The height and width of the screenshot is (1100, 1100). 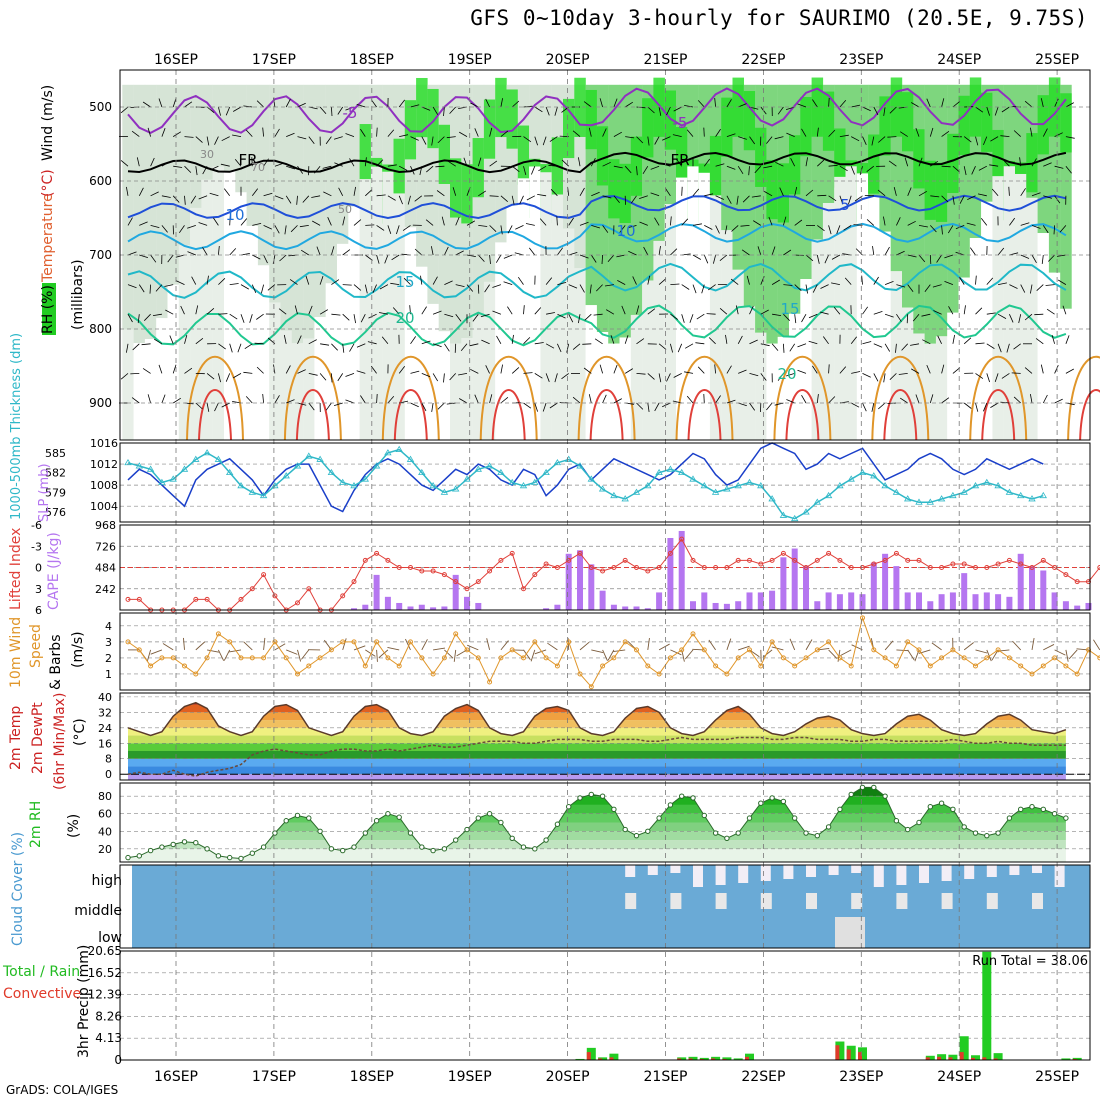 I want to click on day-label-top: 16SEP, so click(x=176, y=60).